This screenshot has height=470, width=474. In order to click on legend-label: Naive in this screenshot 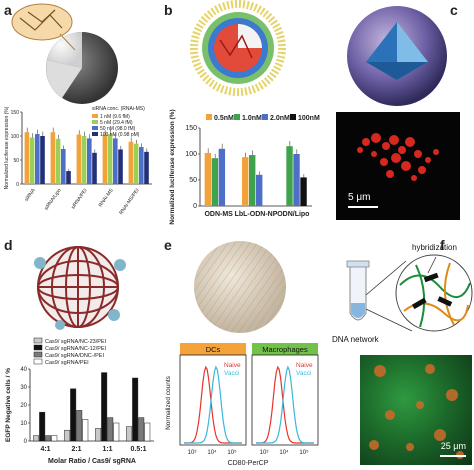, I will do `click(304, 365)`.